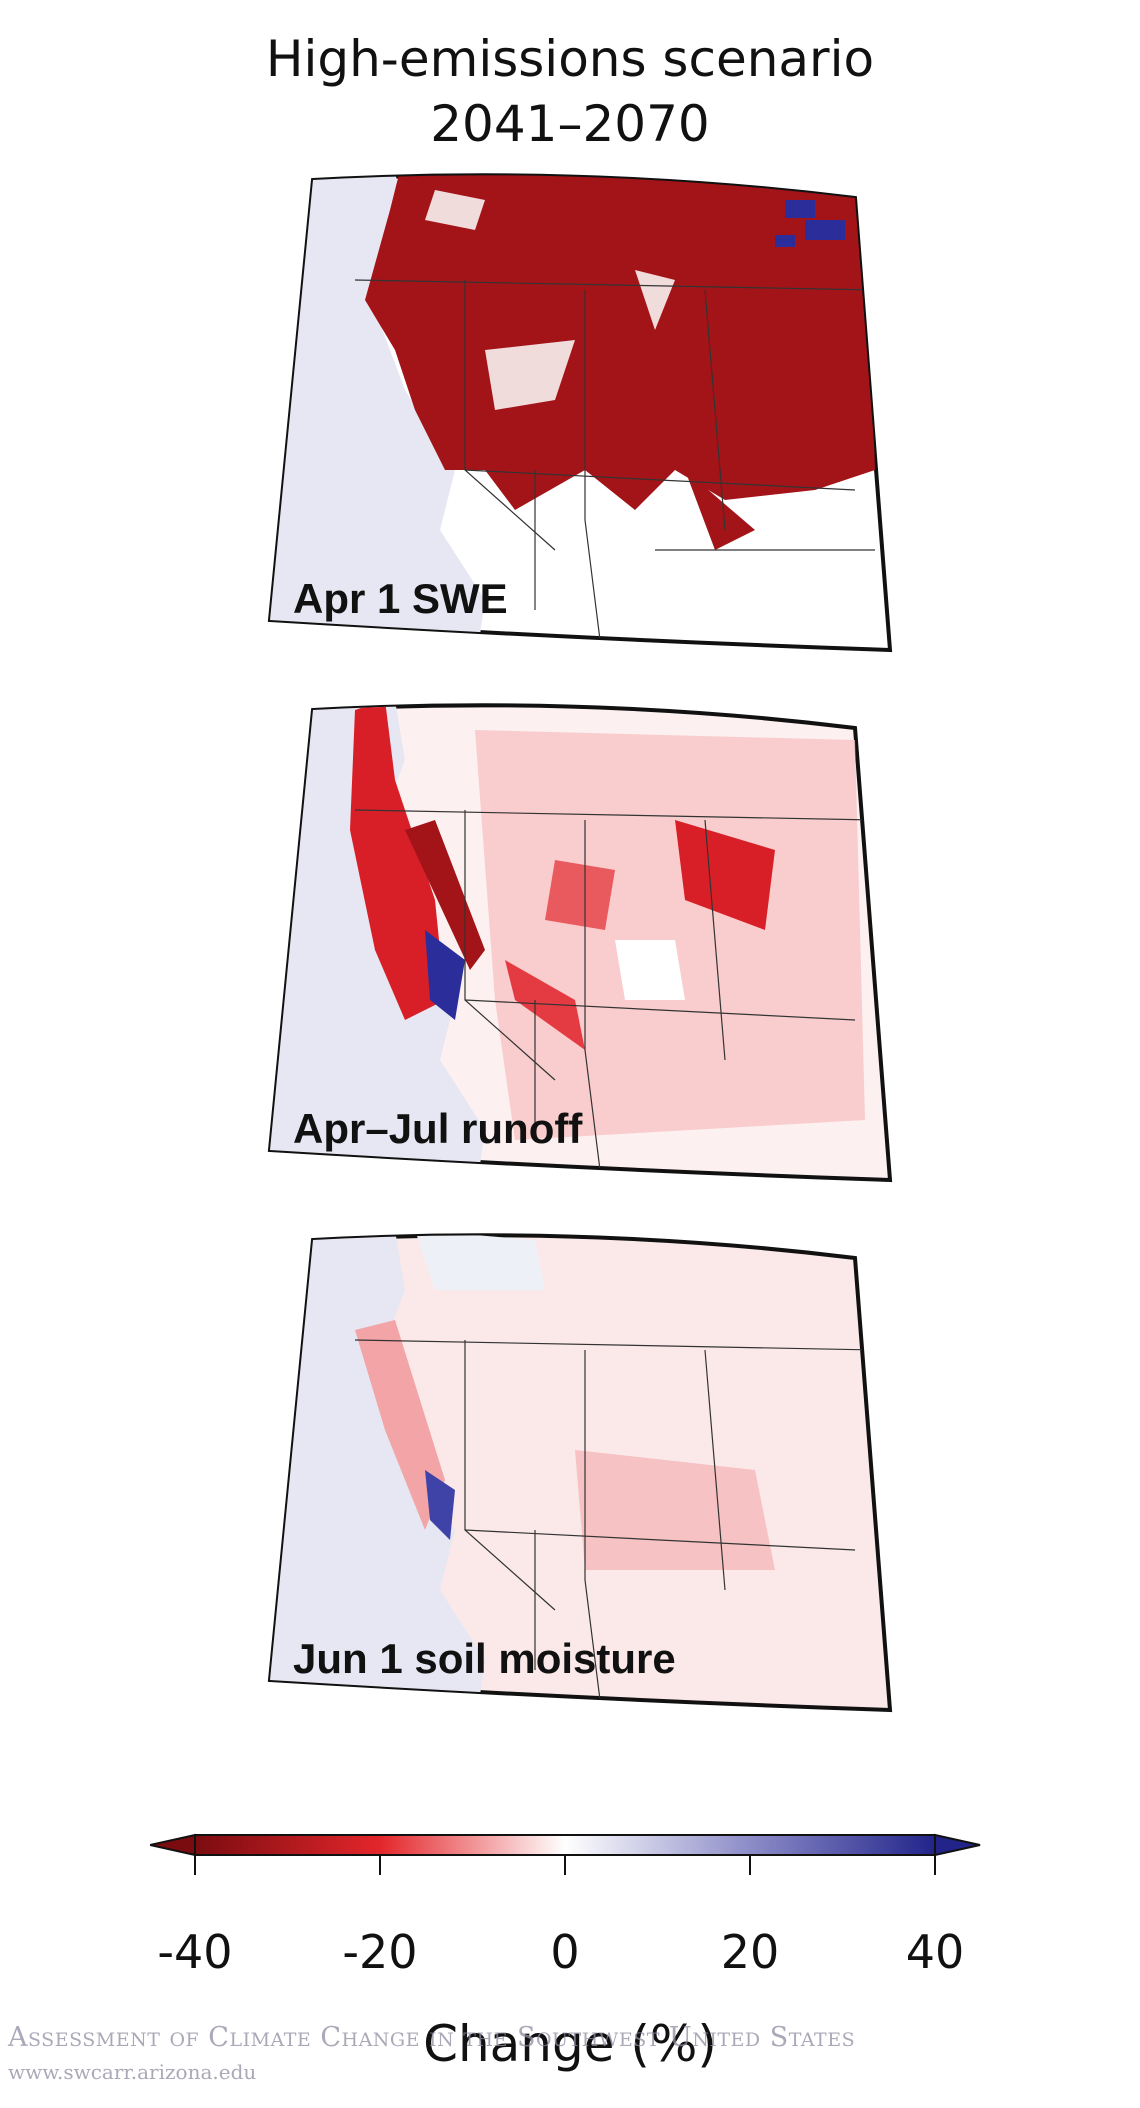 The width and height of the screenshot is (1140, 2108). Describe the element at coordinates (580, 943) in the screenshot. I see `map-runoff` at that location.